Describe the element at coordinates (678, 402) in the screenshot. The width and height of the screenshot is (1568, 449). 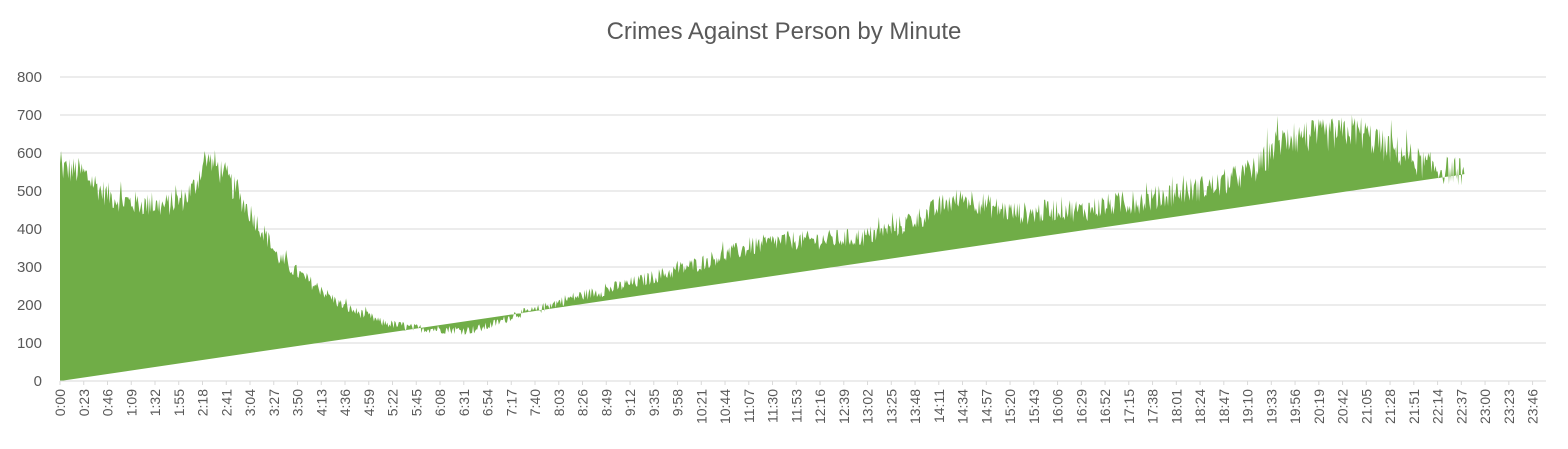
I see `x-tick-label: 9:58` at that location.